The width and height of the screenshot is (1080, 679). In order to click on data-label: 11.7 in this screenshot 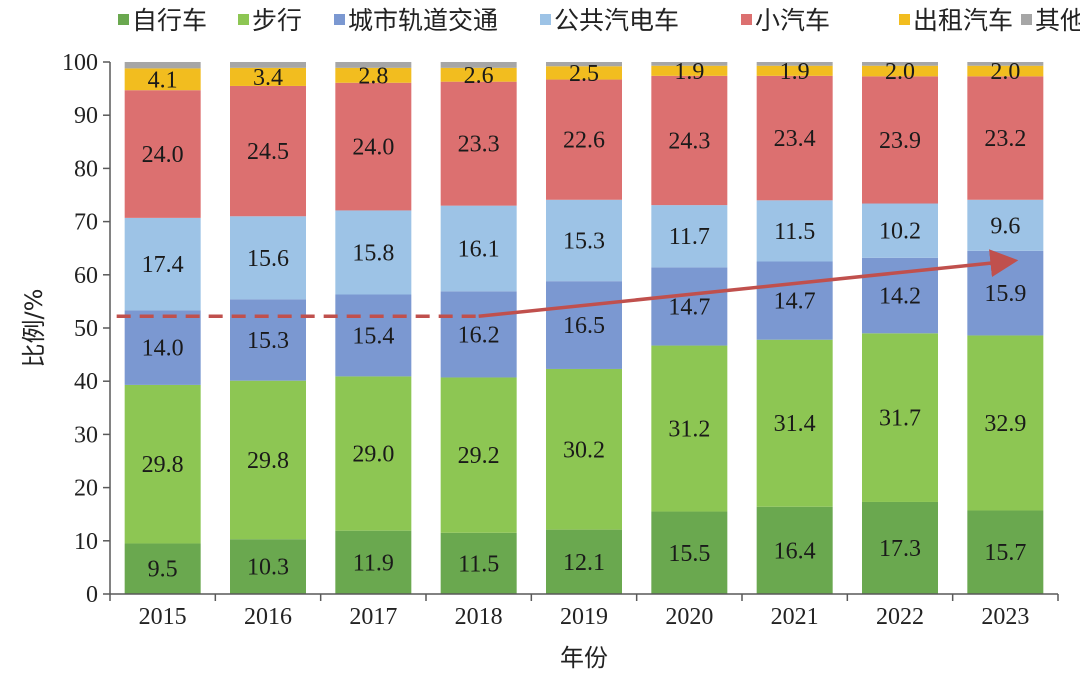, I will do `click(689, 237)`.